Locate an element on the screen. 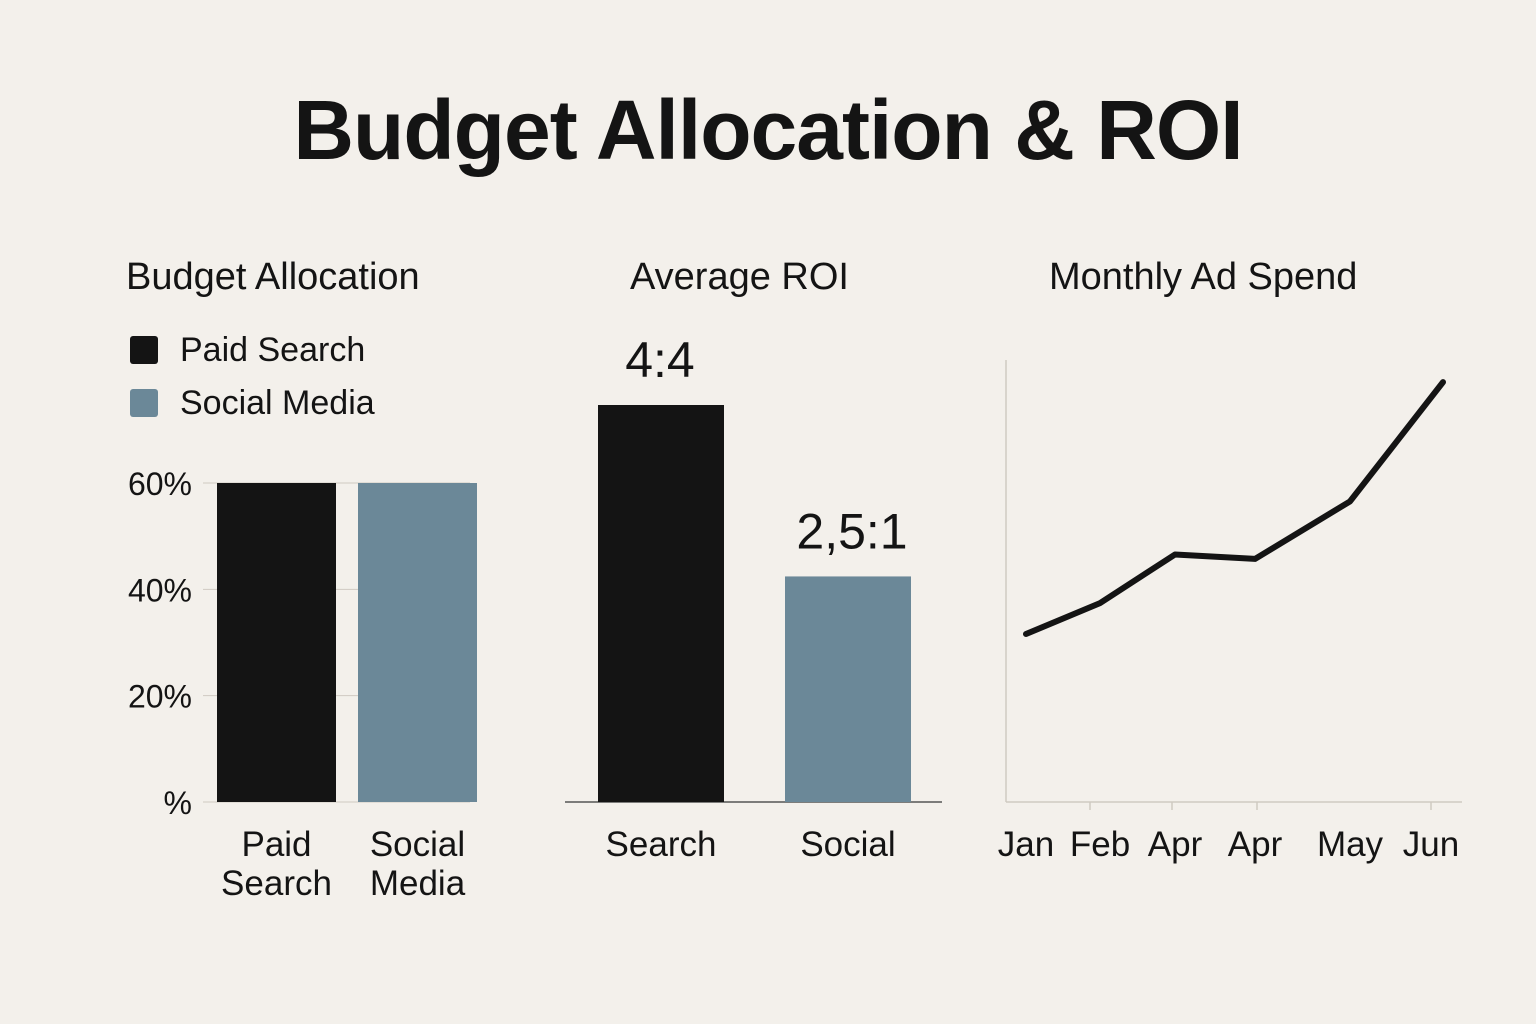 The image size is (1536, 1024). monthly-ad-spend-title: Monthly Ad Spend is located at coordinates (1203, 277).